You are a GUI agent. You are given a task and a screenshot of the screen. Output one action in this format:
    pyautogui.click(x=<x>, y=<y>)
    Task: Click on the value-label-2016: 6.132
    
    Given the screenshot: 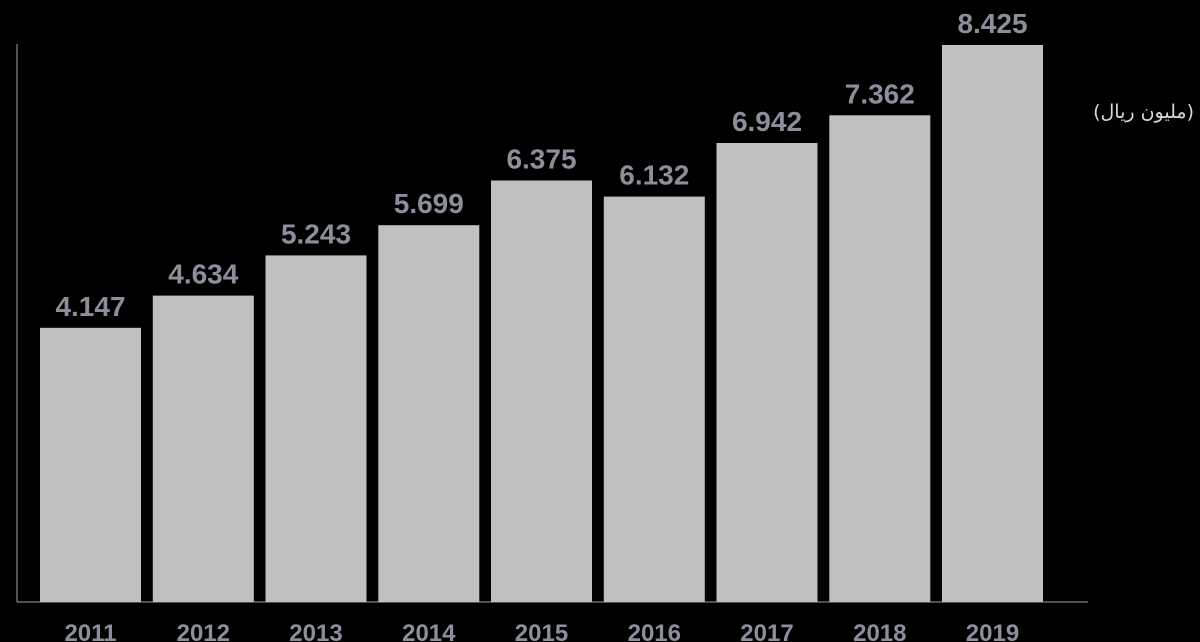 What is the action you would take?
    pyautogui.click(x=654, y=175)
    